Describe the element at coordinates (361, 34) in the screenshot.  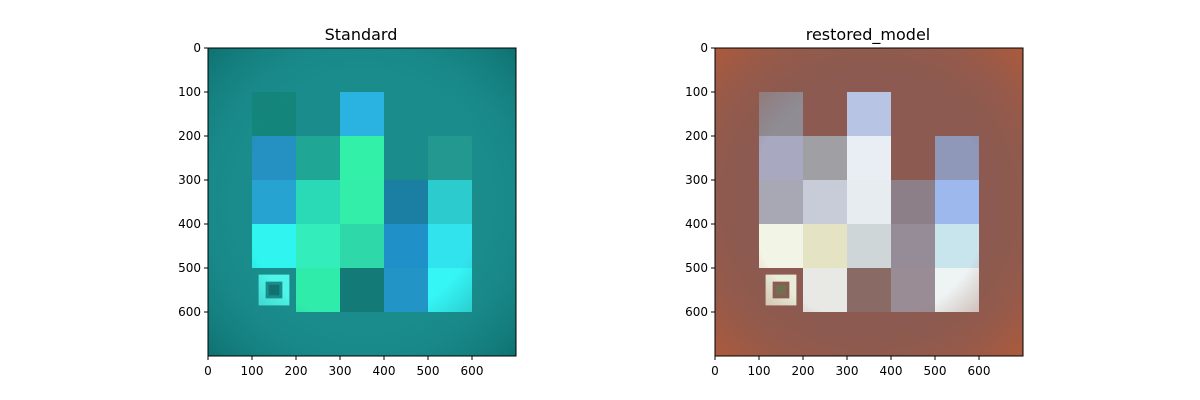
I see `chart-title: Standard` at that location.